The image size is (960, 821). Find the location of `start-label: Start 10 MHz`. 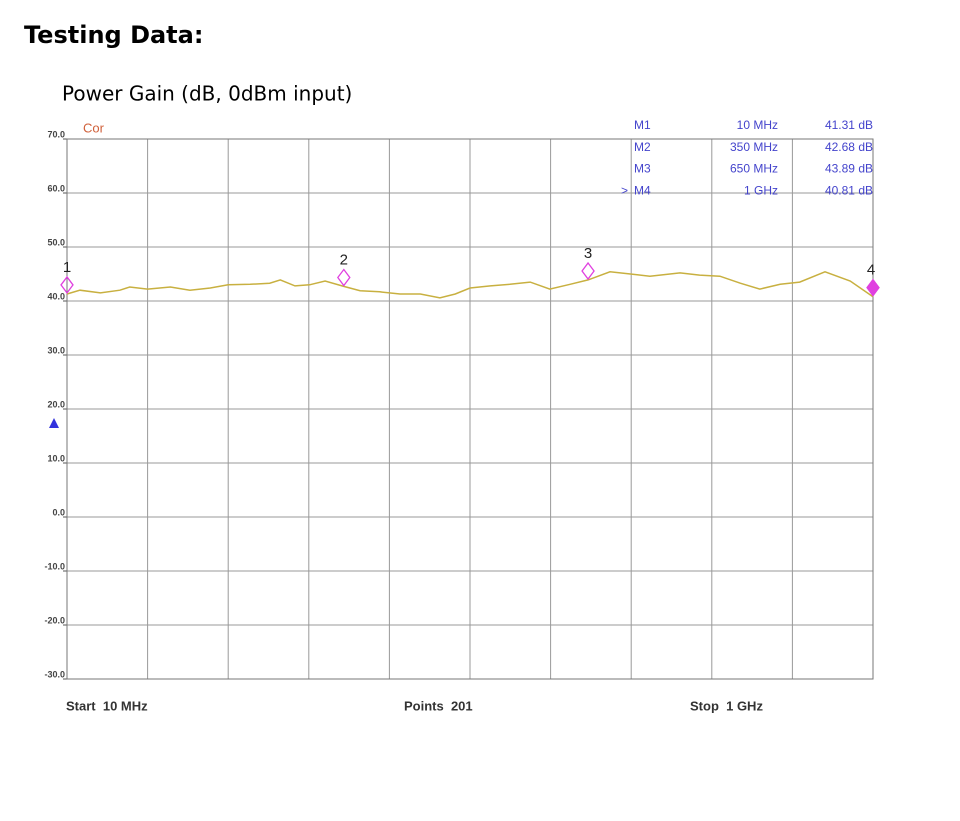

start-label: Start 10 MHz is located at coordinates (107, 705).